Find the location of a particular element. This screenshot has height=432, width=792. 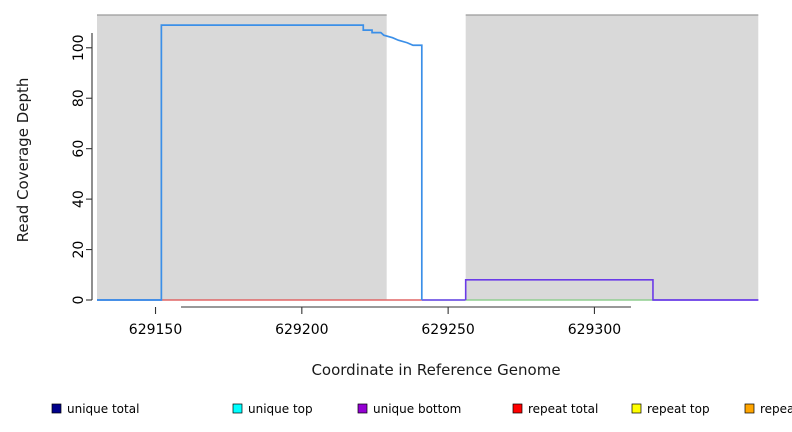

y-axis-title: Read Coverage Depth is located at coordinates (23, 160).